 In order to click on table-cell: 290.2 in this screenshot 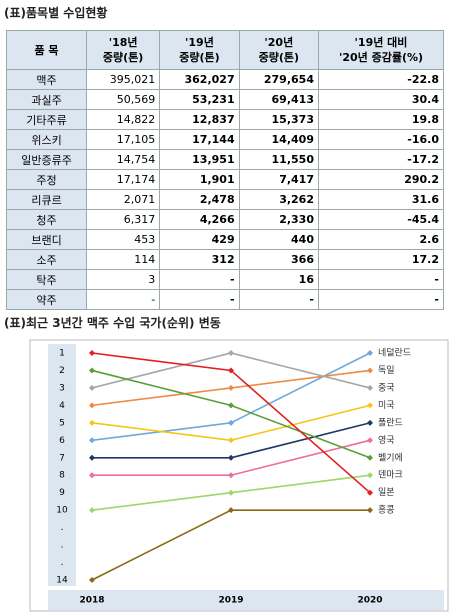, I will do `click(381, 179)`.